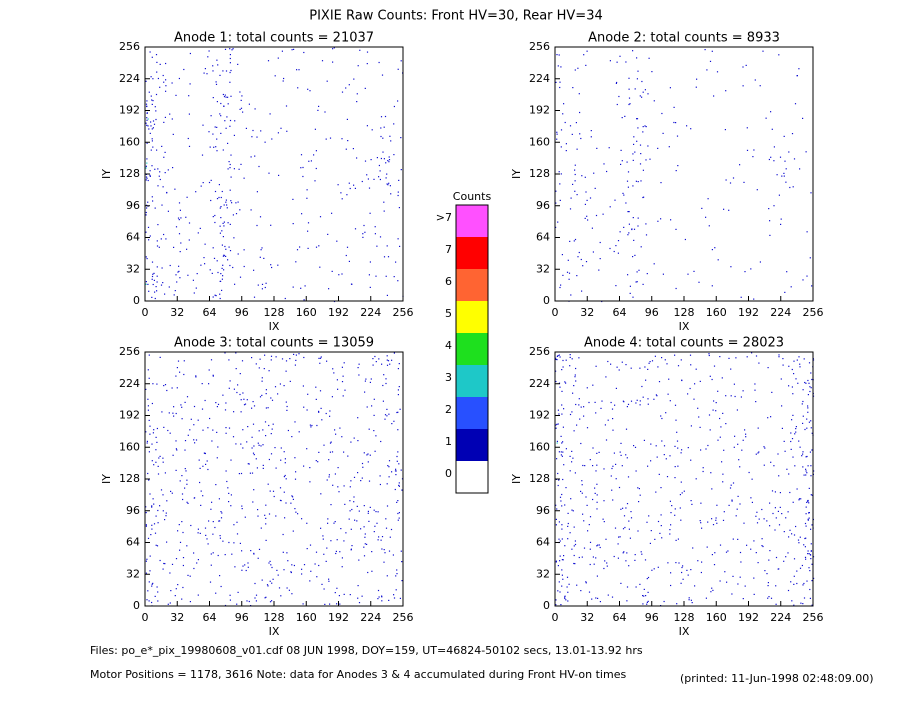 This screenshot has height=705, width=913. What do you see at coordinates (403, 312) in the screenshot?
I see `x-tick-label: 256` at bounding box center [403, 312].